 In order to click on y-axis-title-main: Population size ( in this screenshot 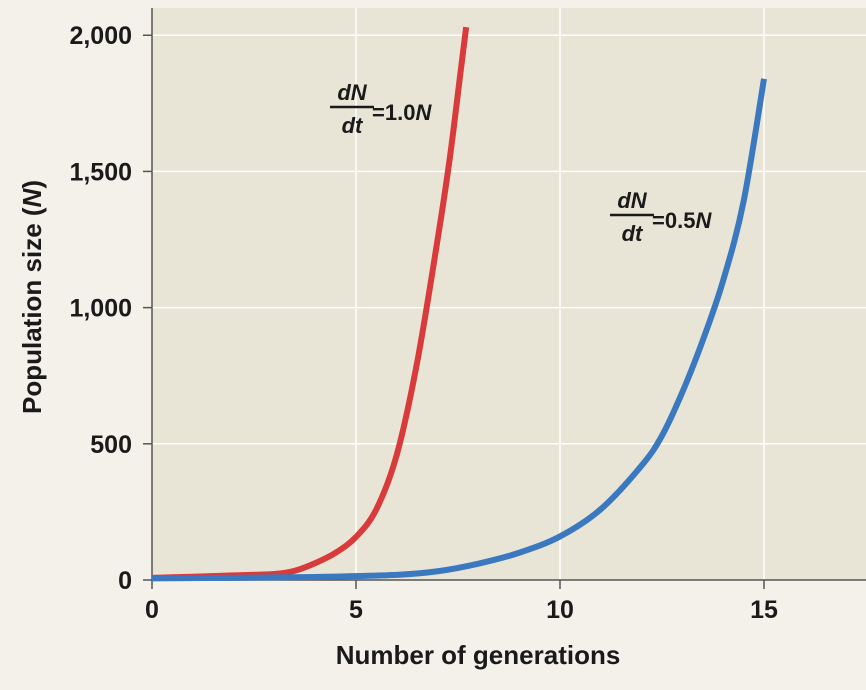, I will do `click(32, 310)`.